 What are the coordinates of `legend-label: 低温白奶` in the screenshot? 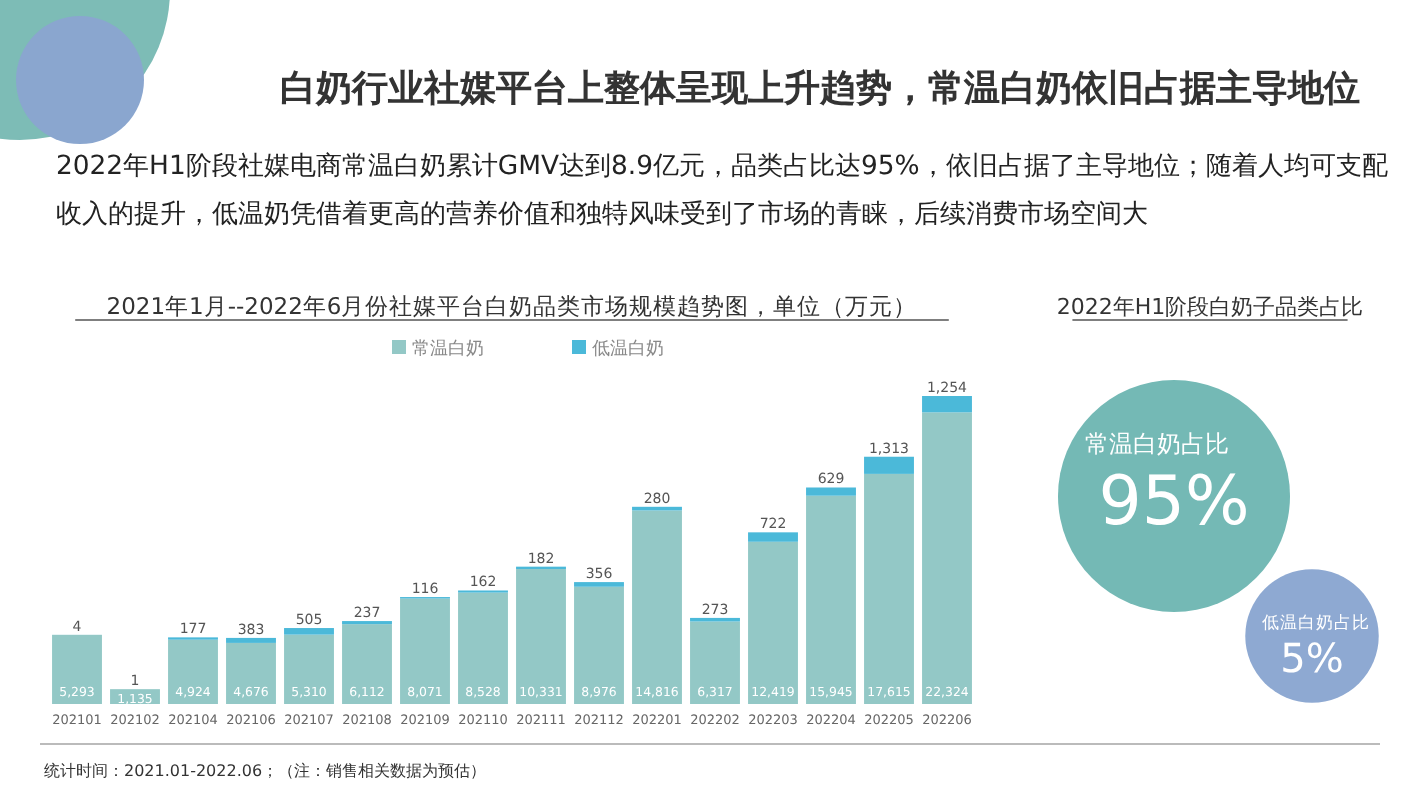 It's located at (628, 349).